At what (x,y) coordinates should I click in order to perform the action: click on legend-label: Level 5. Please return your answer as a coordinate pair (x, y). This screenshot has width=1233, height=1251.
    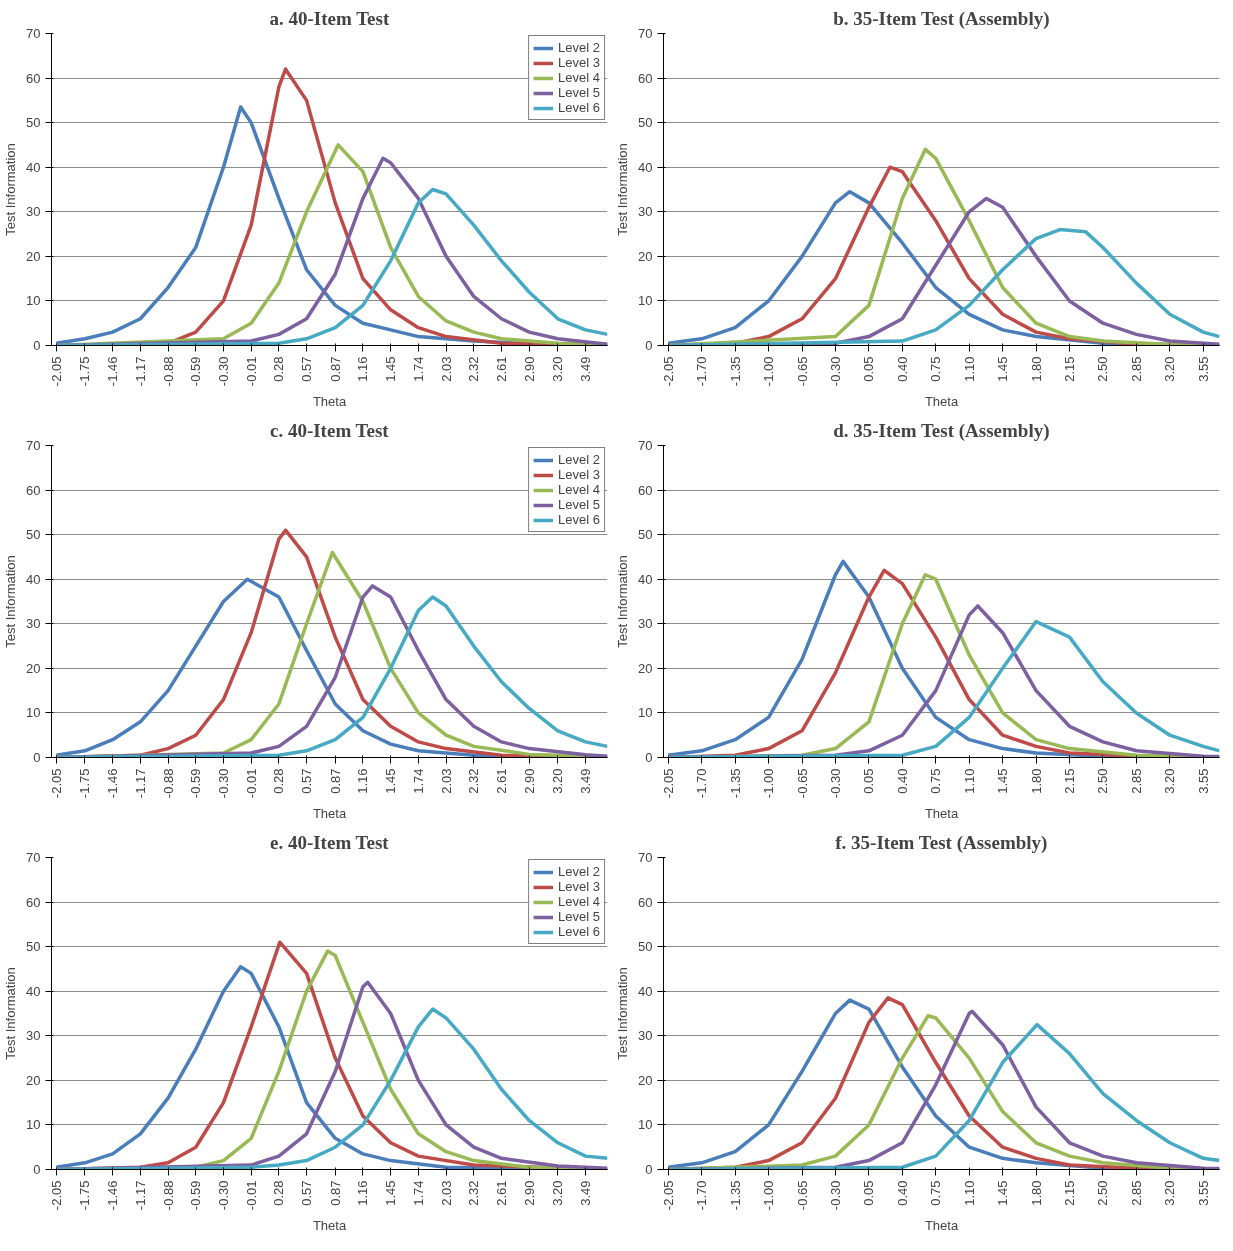
    Looking at the image, I should click on (579, 504).